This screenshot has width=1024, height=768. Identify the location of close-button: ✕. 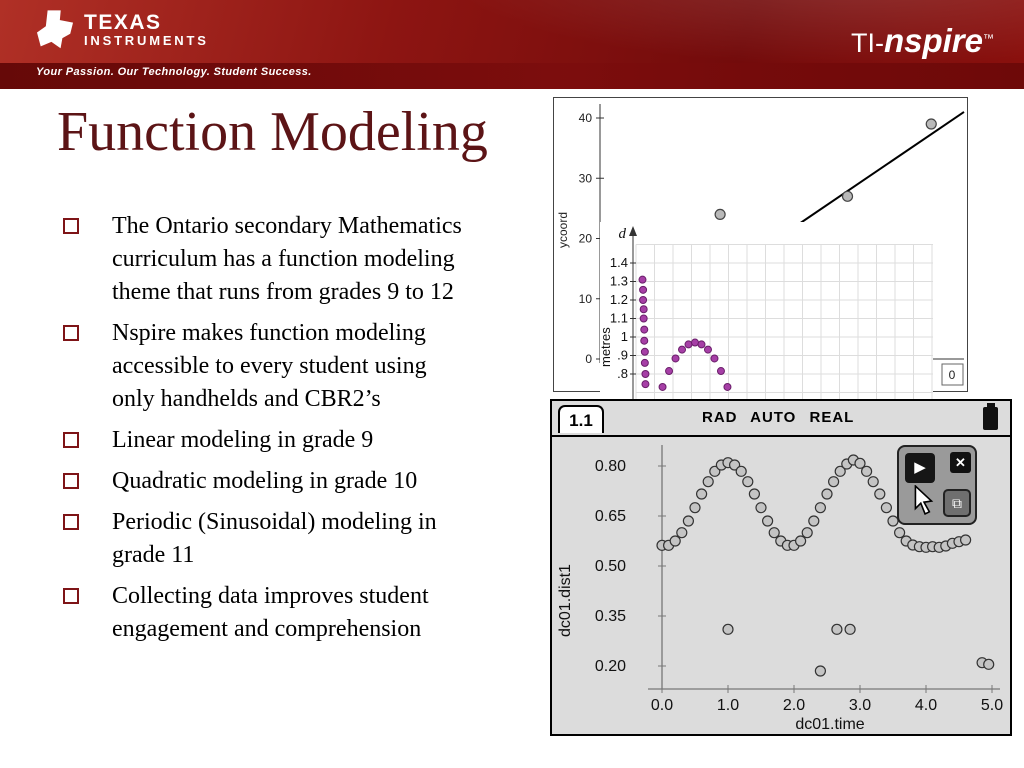
(960, 462).